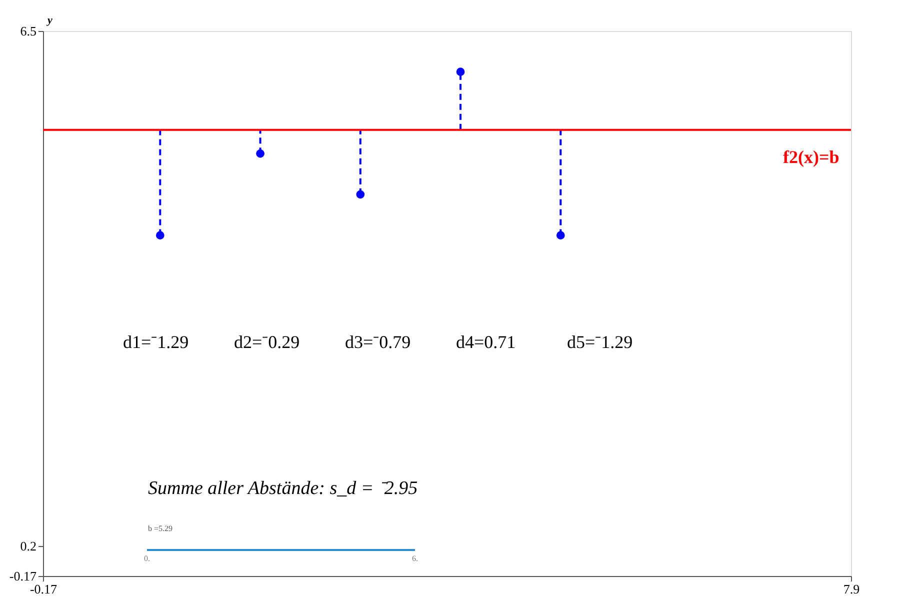  I want to click on ref-line-label: f2(x)=b, so click(811, 156).